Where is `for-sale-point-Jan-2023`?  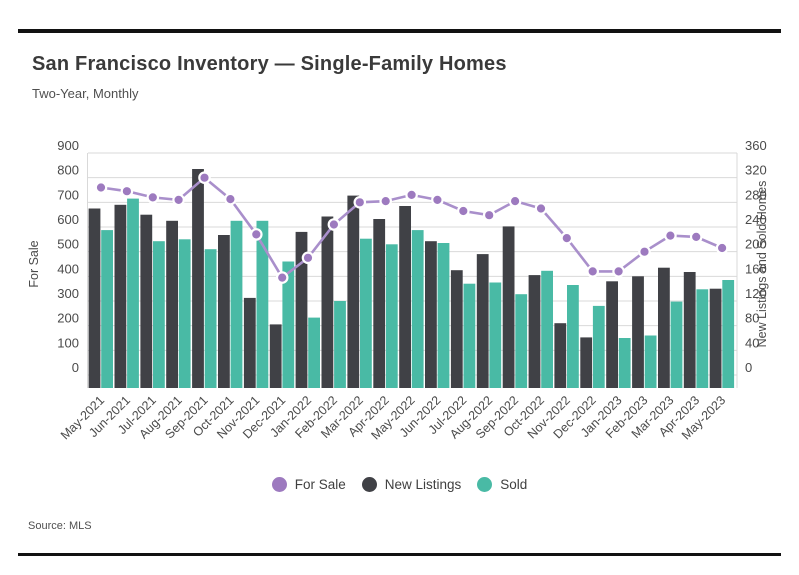
for-sale-point-Jan-2023 is located at coordinates (618, 271).